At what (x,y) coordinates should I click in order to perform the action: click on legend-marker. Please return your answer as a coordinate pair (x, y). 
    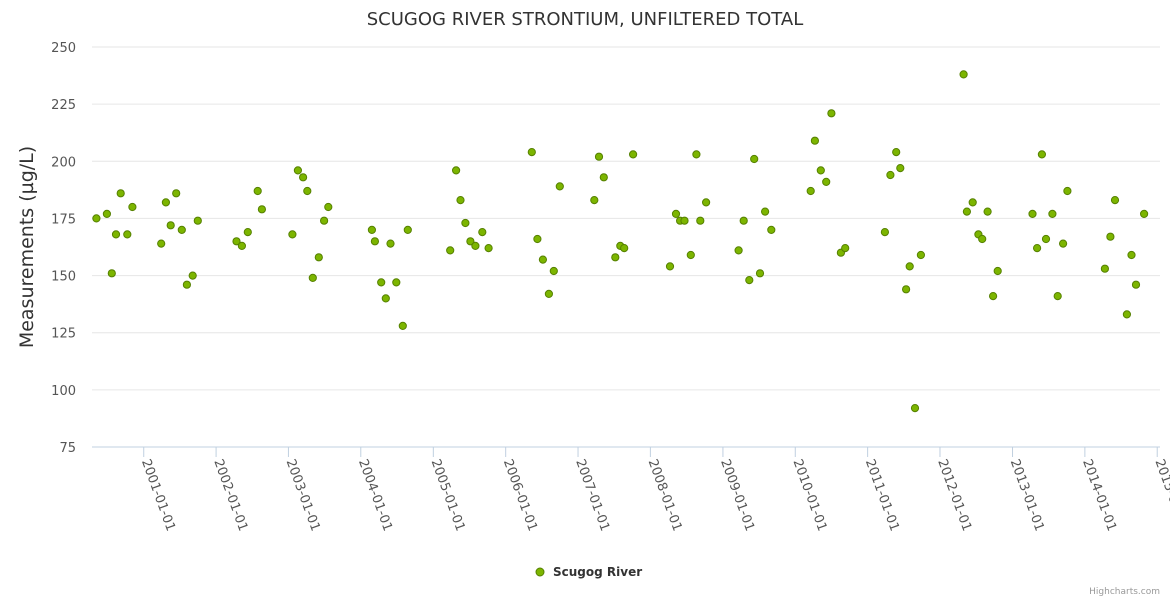
    Looking at the image, I should click on (540, 572).